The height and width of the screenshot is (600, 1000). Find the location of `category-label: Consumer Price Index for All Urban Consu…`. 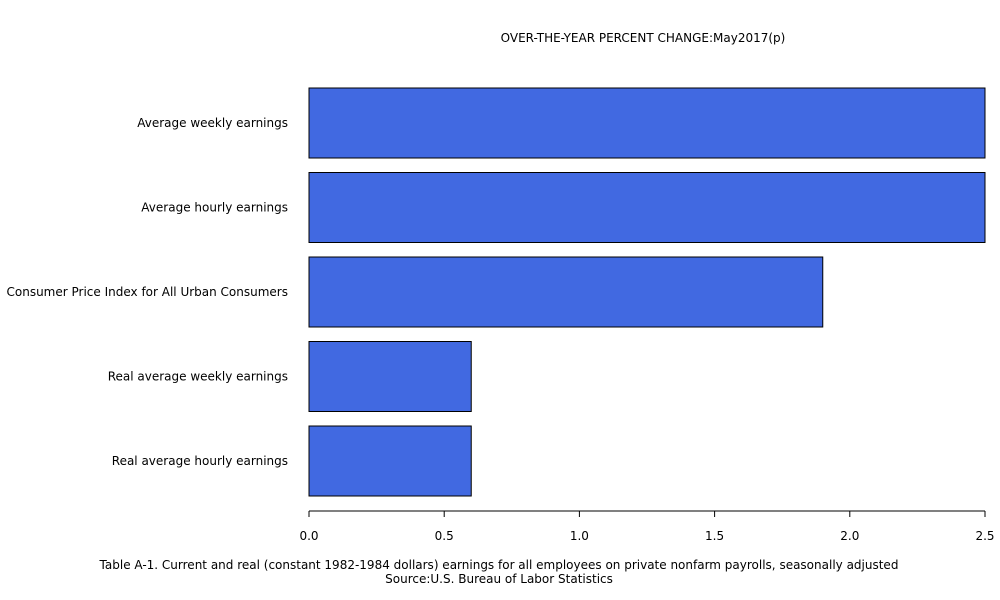

category-label: Consumer Price Index for All Urban Consu… is located at coordinates (148, 292).